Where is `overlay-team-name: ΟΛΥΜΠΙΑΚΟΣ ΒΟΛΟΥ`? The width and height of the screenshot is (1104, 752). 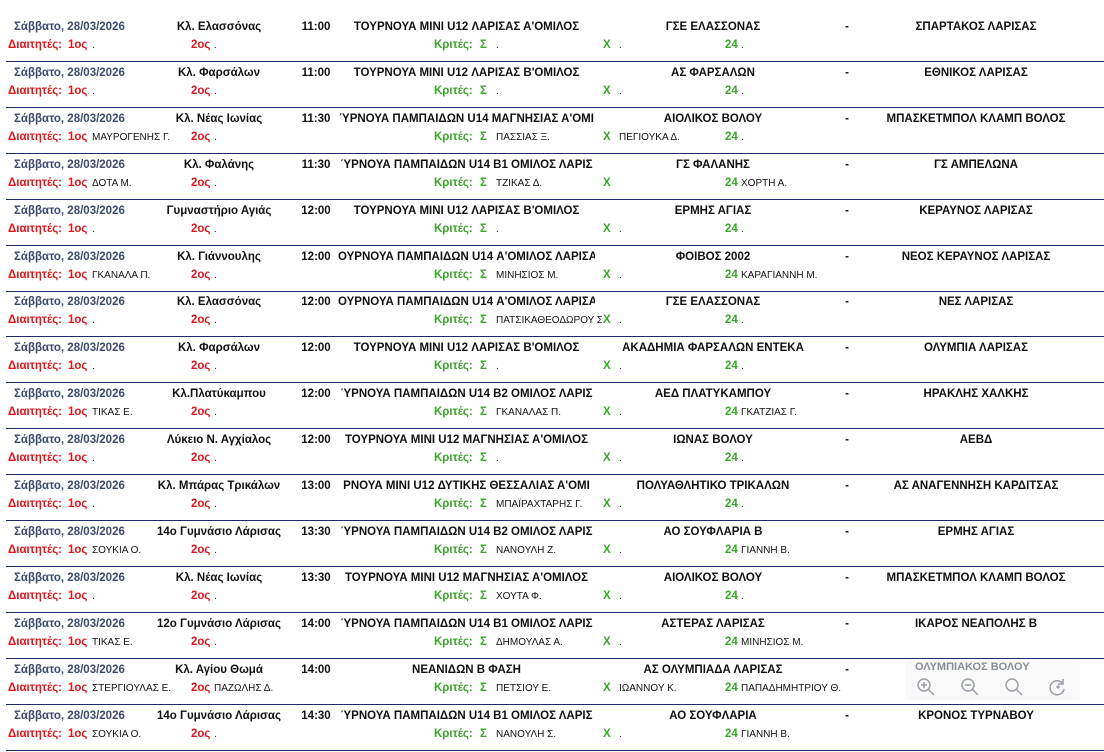 overlay-team-name: ΟΛΥΜΠΙΑΚΟΣ ΒΟΛΟΥ is located at coordinates (972, 667).